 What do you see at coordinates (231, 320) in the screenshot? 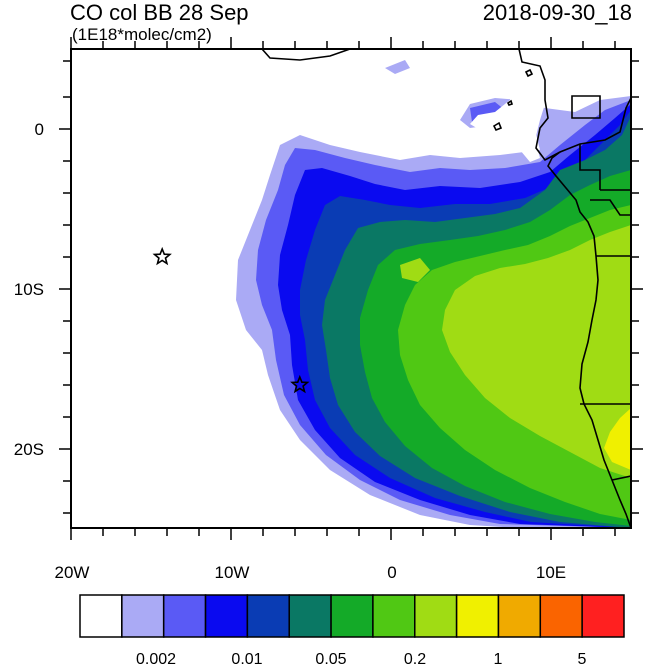
I see `station-markers` at bounding box center [231, 320].